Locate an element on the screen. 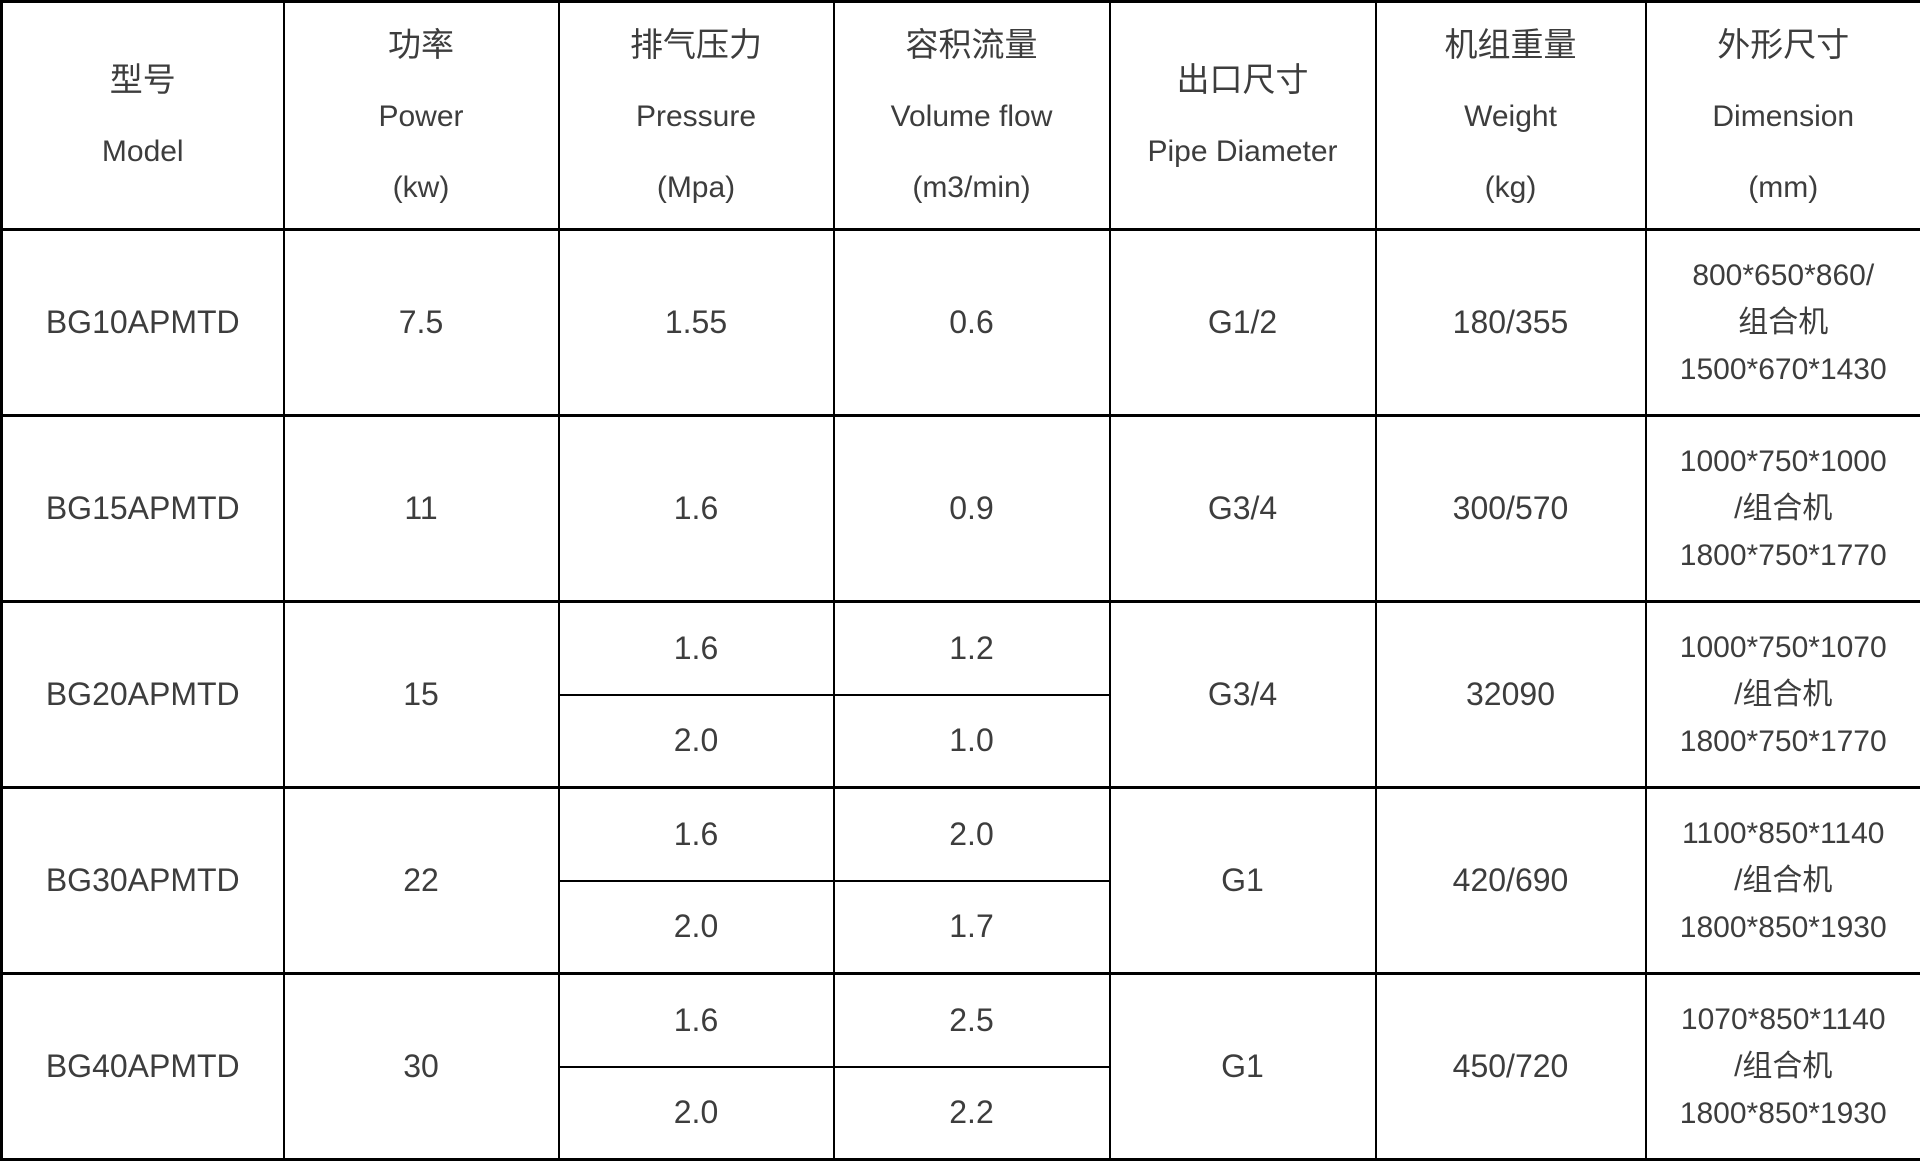 This screenshot has width=1920, height=1162. header-en-label: Power is located at coordinates (421, 116).